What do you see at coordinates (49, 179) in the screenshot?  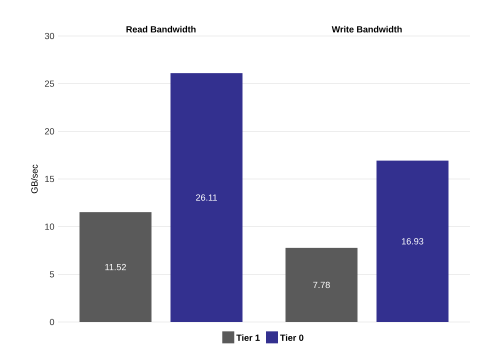 I see `y-tick-label: 15` at bounding box center [49, 179].